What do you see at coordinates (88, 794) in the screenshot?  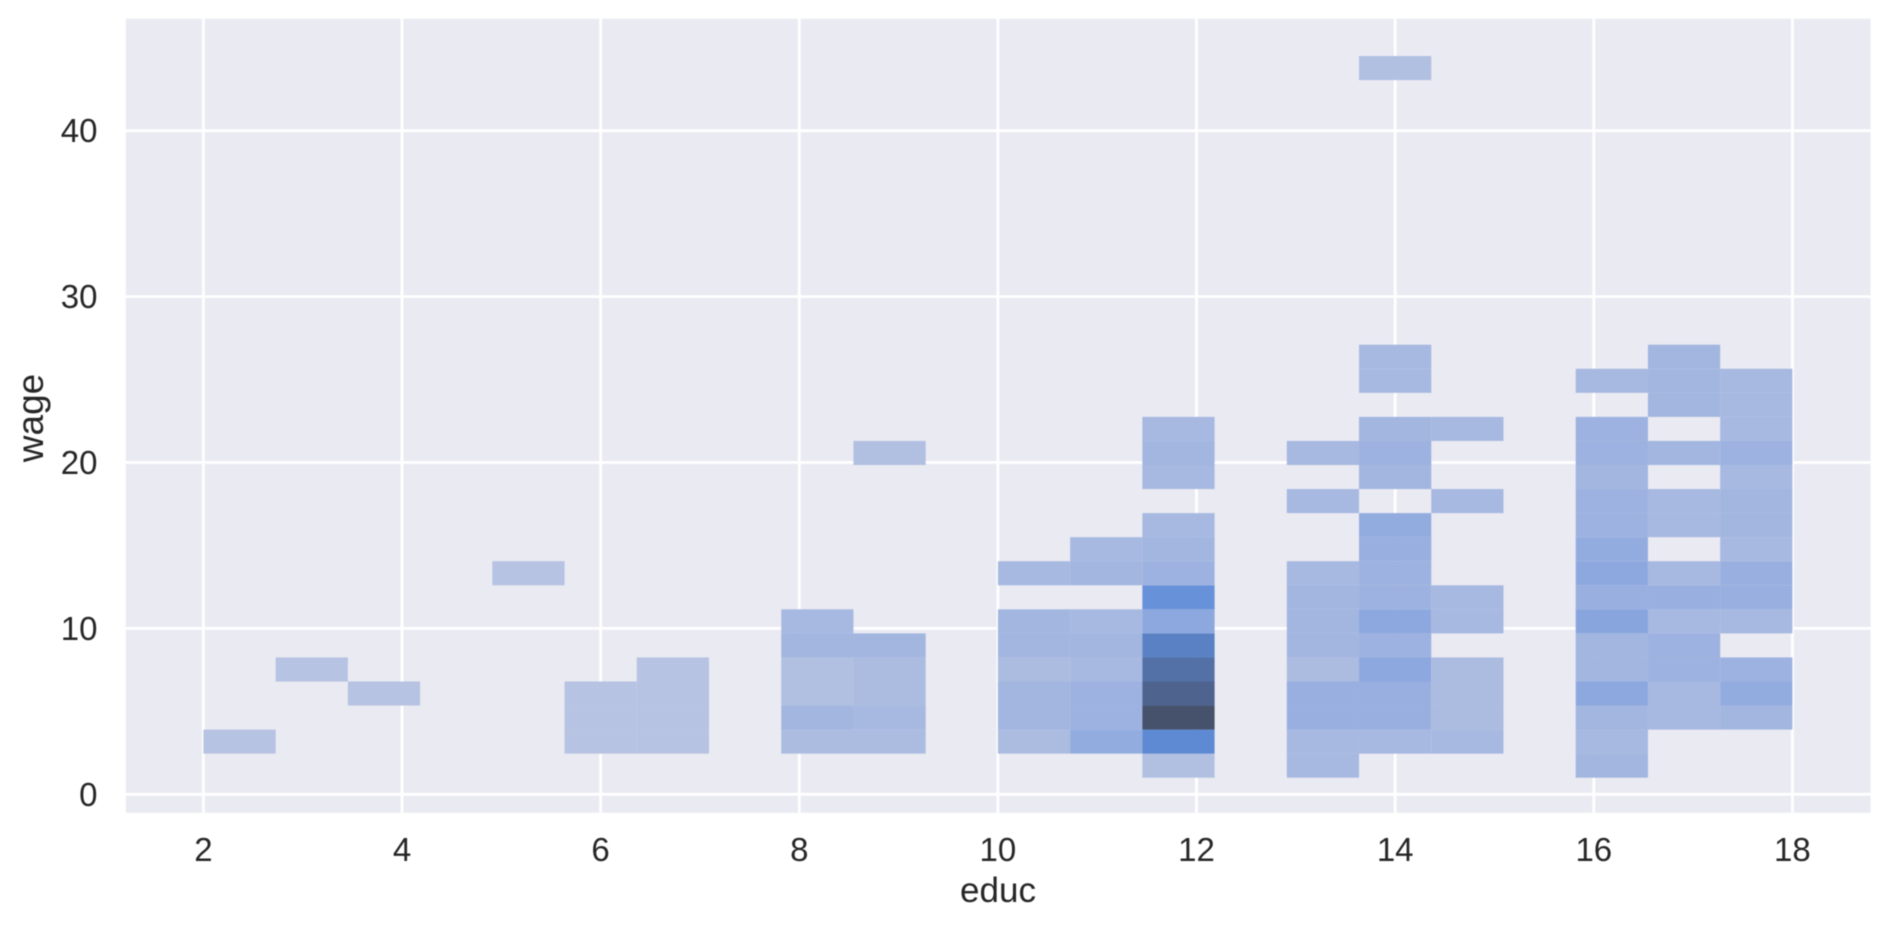 I see `svg-text: 0` at bounding box center [88, 794].